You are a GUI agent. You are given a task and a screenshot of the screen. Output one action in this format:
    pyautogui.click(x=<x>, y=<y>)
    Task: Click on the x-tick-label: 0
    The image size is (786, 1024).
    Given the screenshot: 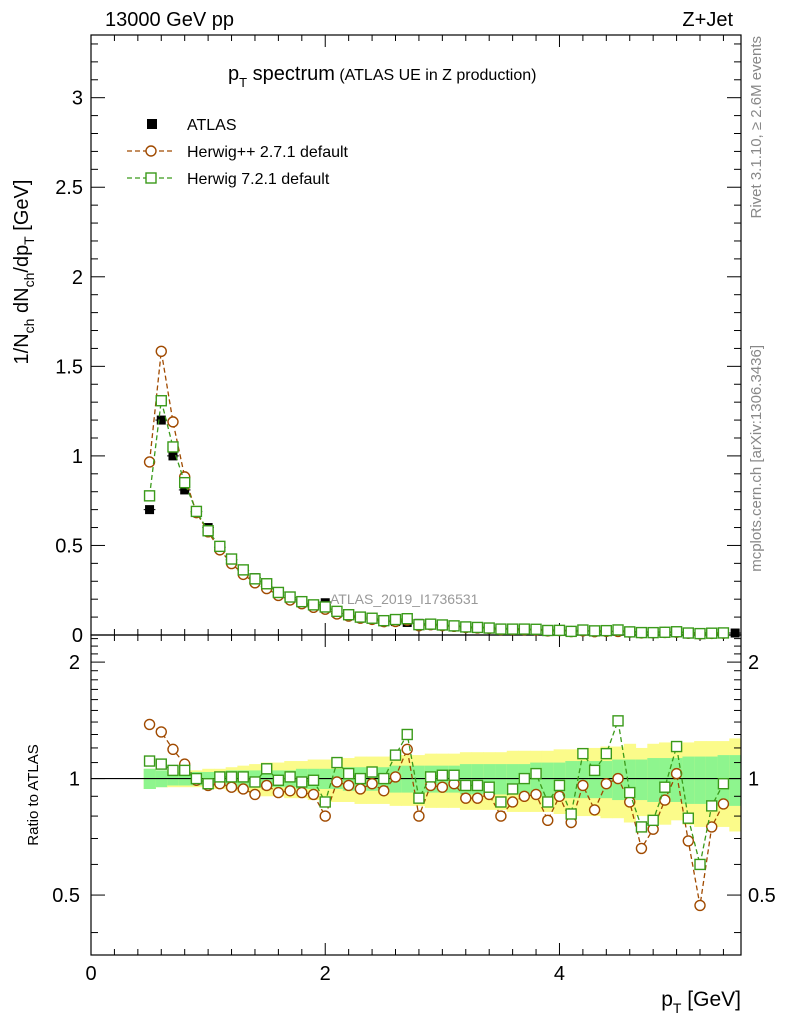 What is the action you would take?
    pyautogui.click(x=90, y=974)
    